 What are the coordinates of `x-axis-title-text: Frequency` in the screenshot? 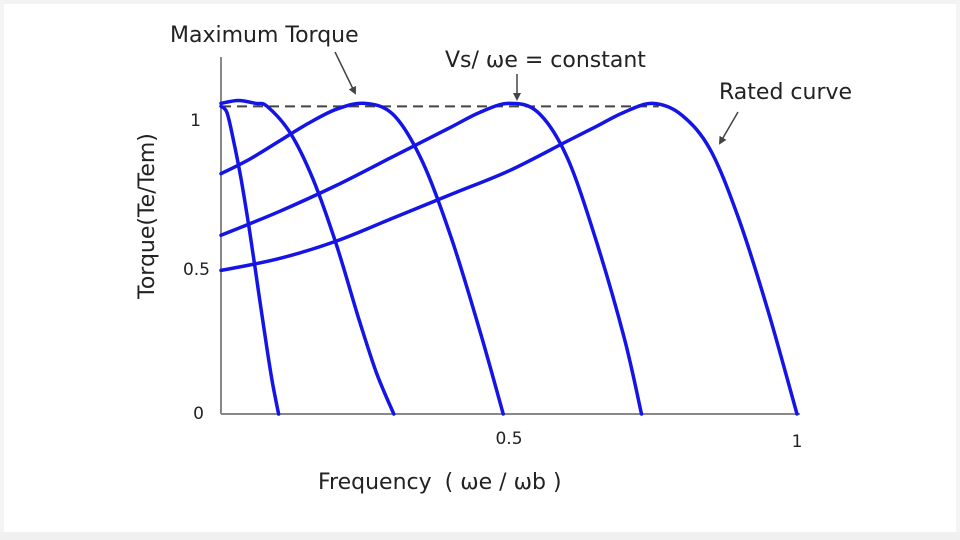 It's located at (375, 482).